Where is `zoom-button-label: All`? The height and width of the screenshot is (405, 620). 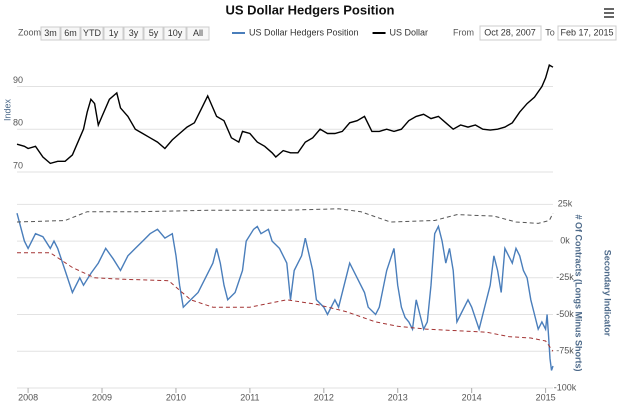 zoom-button-label: All is located at coordinates (198, 33).